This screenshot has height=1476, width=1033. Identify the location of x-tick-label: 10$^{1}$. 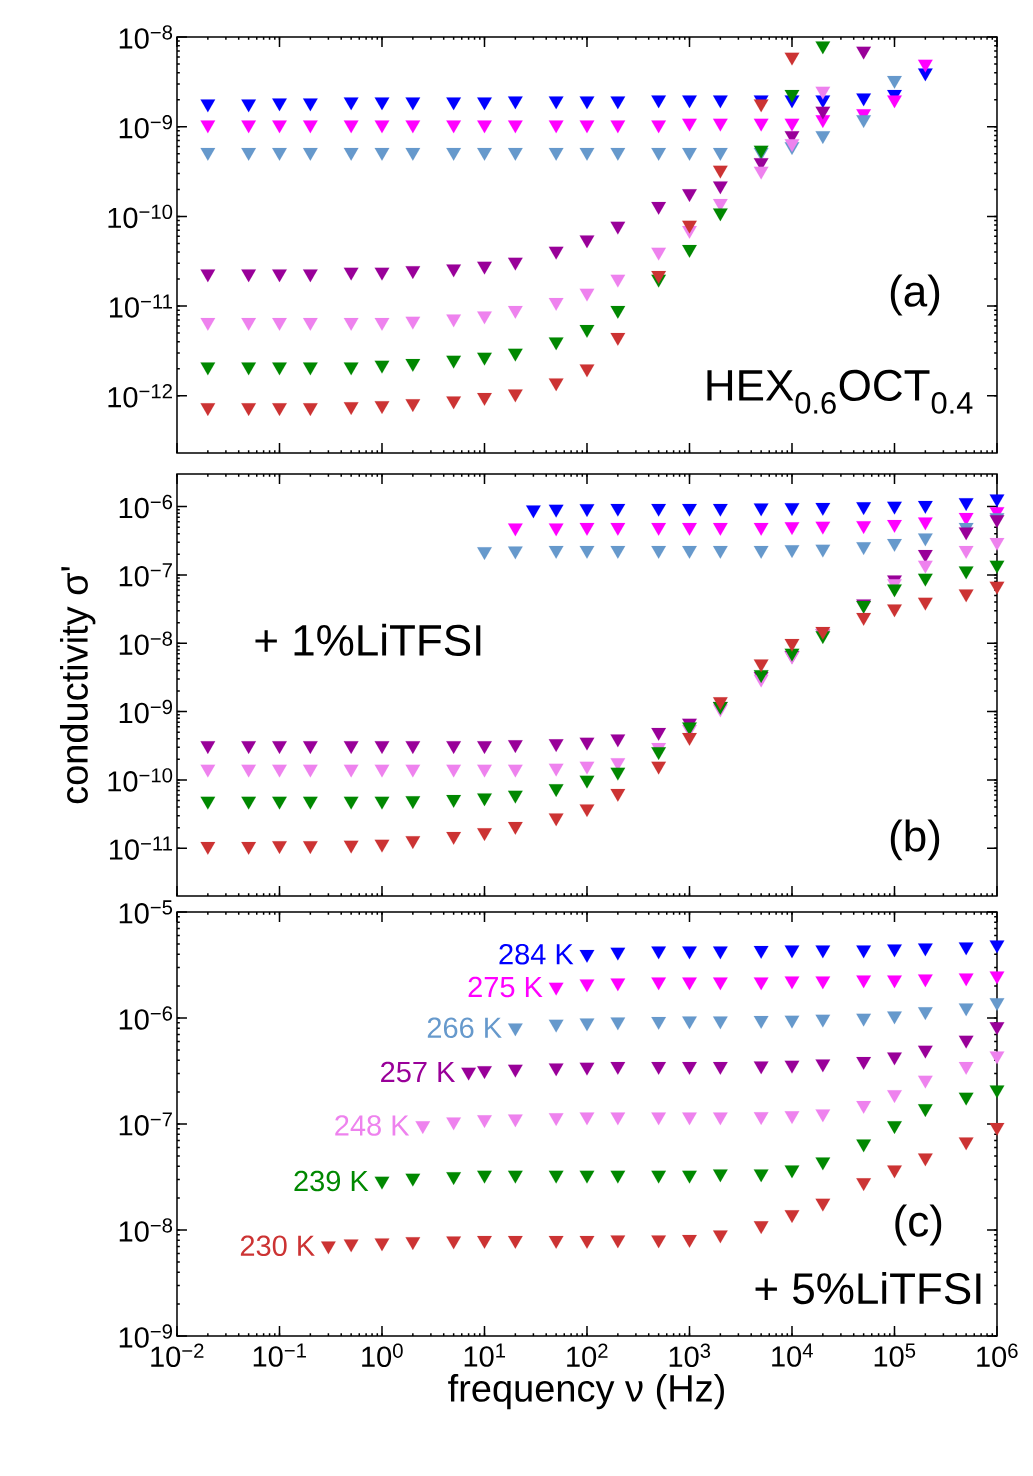
(485, 1355).